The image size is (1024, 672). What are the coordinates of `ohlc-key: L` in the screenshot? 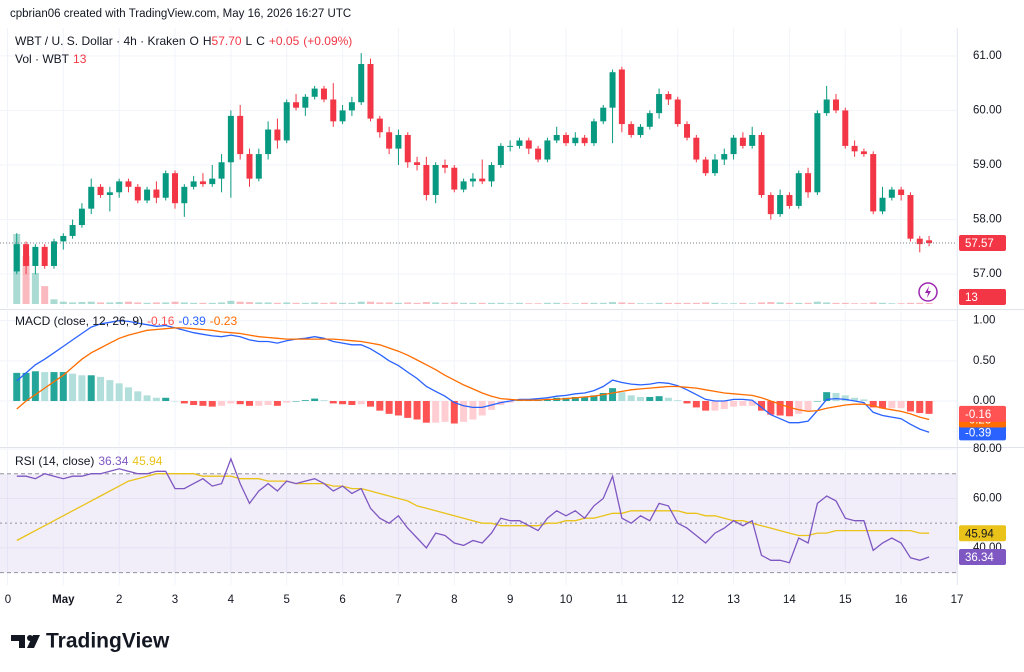 It's located at (249, 41).